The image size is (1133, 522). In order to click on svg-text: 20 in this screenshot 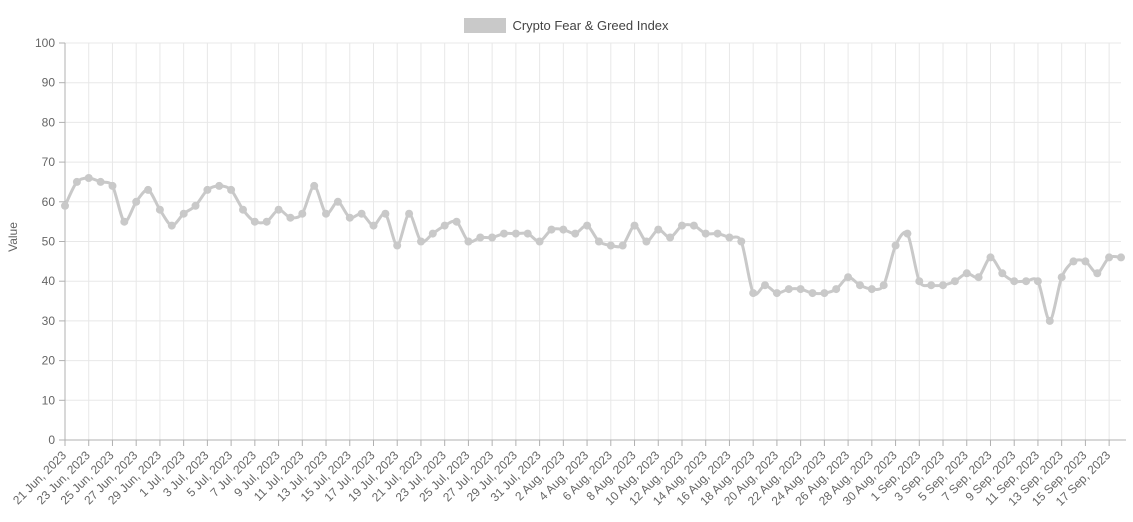, I will do `click(49, 361)`.